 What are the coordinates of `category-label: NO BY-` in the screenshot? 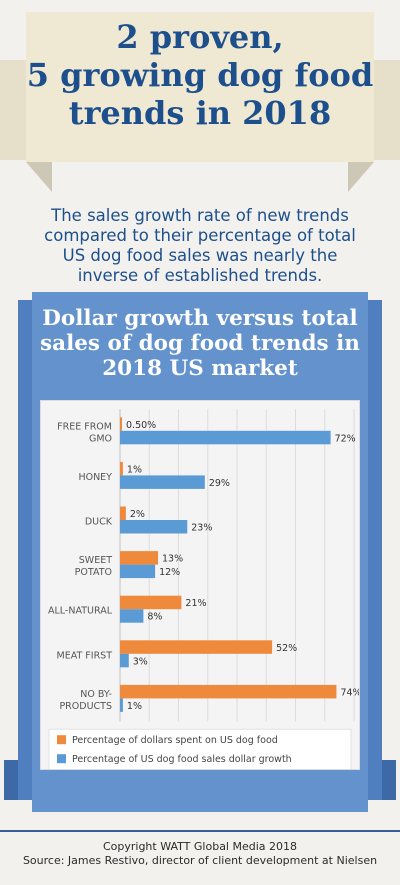 It's located at (96, 694).